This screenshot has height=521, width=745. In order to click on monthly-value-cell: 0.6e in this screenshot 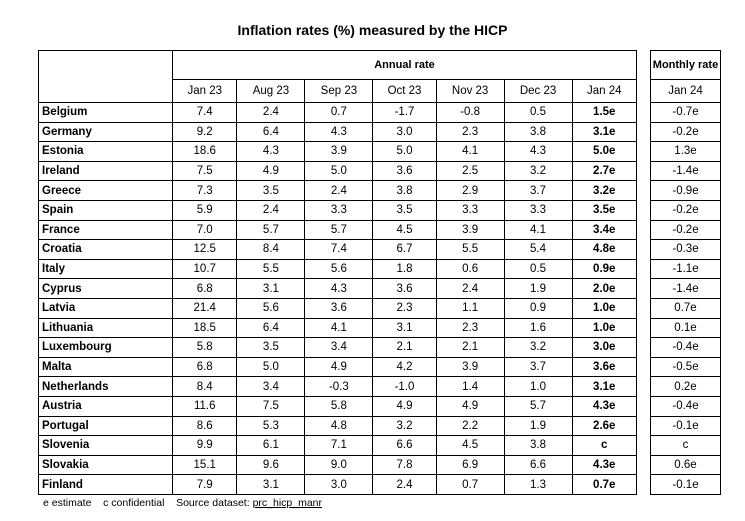, I will do `click(685, 465)`.